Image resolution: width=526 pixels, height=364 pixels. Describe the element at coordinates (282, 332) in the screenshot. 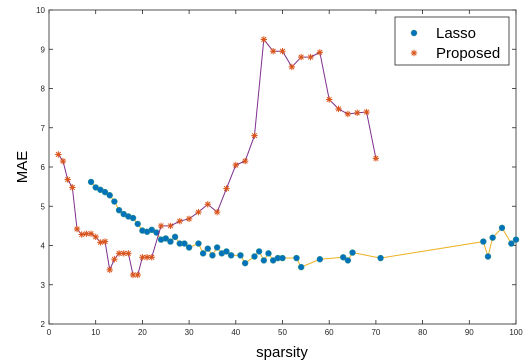

I see `x-tick-label: 50` at that location.